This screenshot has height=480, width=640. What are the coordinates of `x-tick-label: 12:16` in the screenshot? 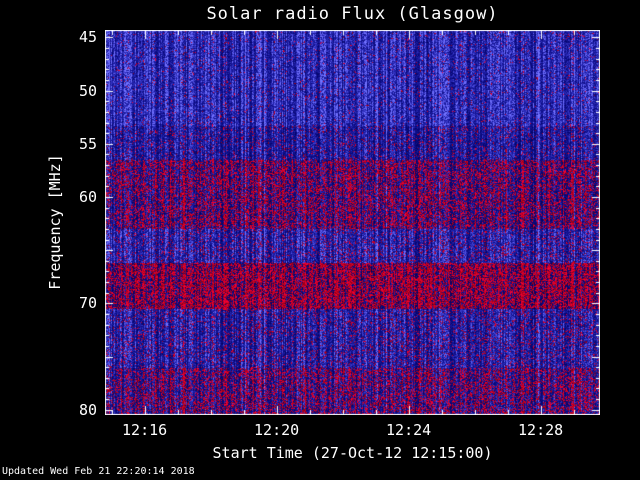 It's located at (145, 430).